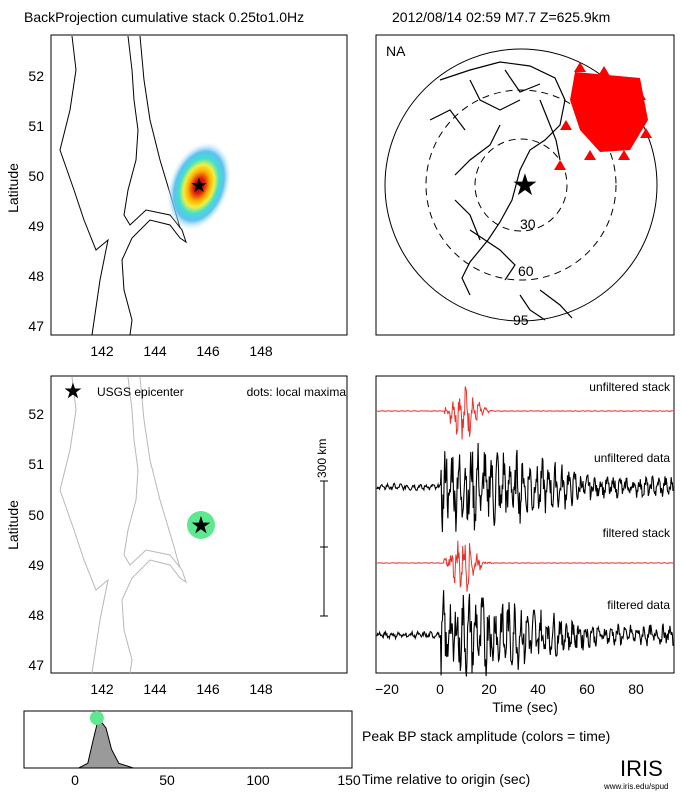  What do you see at coordinates (258, 780) in the screenshot?
I see `x-tick: 100` at bounding box center [258, 780].